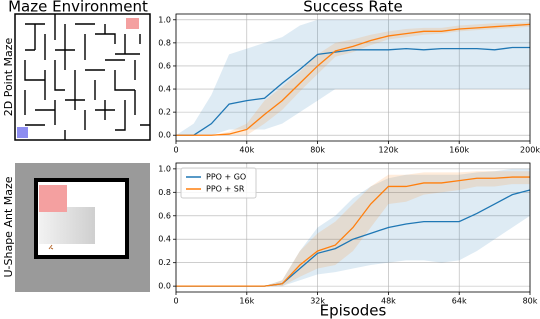  Describe the element at coordinates (218, 183) in the screenshot. I see `legend-box` at that location.